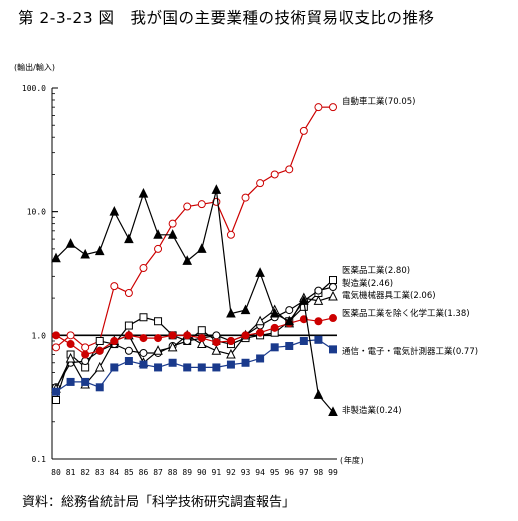 This screenshot has height=521, width=518. What do you see at coordinates (129, 472) in the screenshot?
I see `x-tick-label: 85` at bounding box center [129, 472].